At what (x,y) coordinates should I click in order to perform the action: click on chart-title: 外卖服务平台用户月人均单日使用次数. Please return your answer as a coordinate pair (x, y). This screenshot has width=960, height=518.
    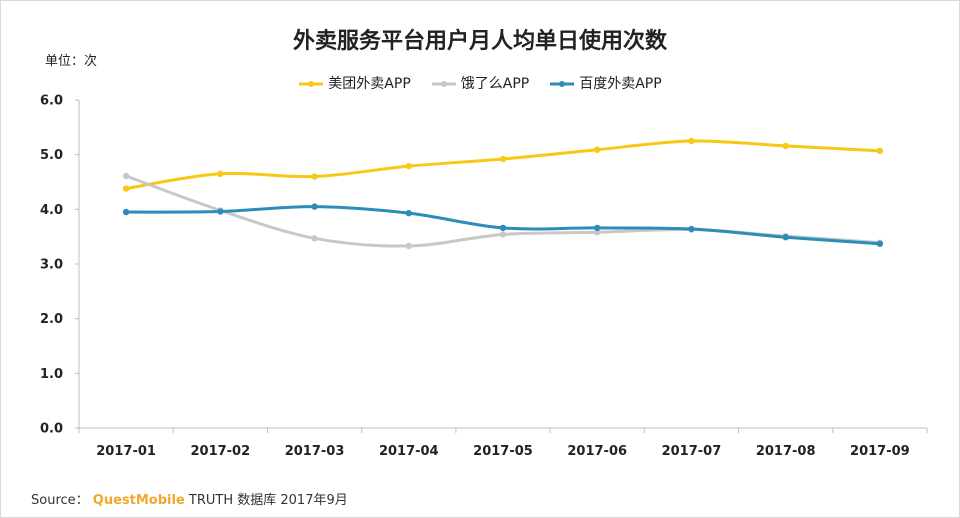
    Looking at the image, I should click on (479, 41).